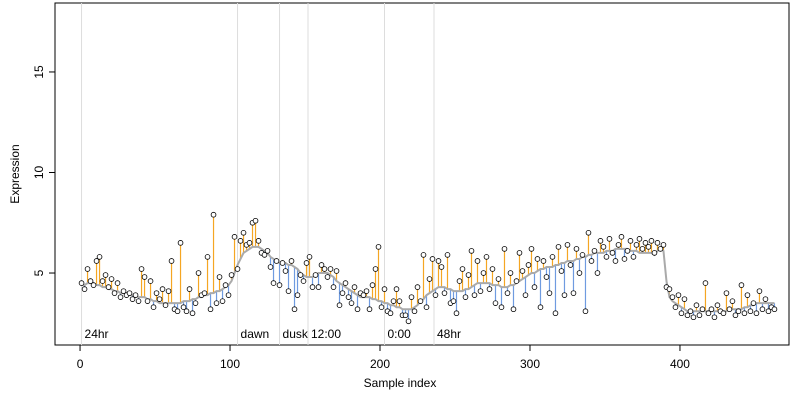 The image size is (800, 400). Describe the element at coordinates (39, 272) in the screenshot. I see `y-tick-label: 5` at that location.